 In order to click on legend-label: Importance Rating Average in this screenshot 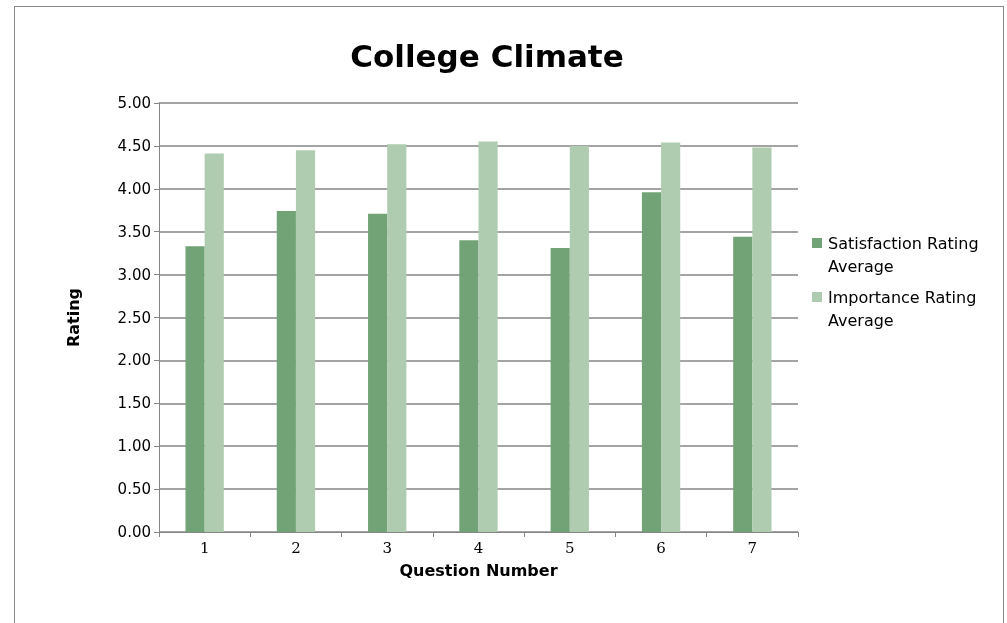, I will do `click(903, 309)`.